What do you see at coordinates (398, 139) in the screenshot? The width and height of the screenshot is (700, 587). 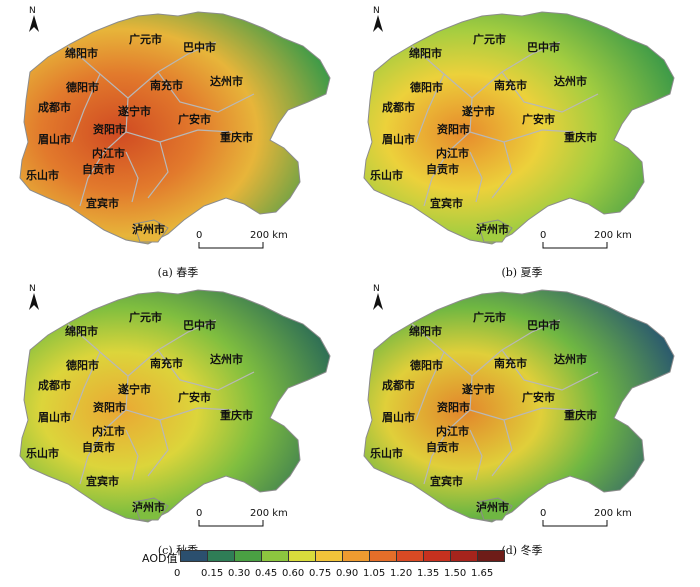 I see `city-label: 眉山市` at bounding box center [398, 139].